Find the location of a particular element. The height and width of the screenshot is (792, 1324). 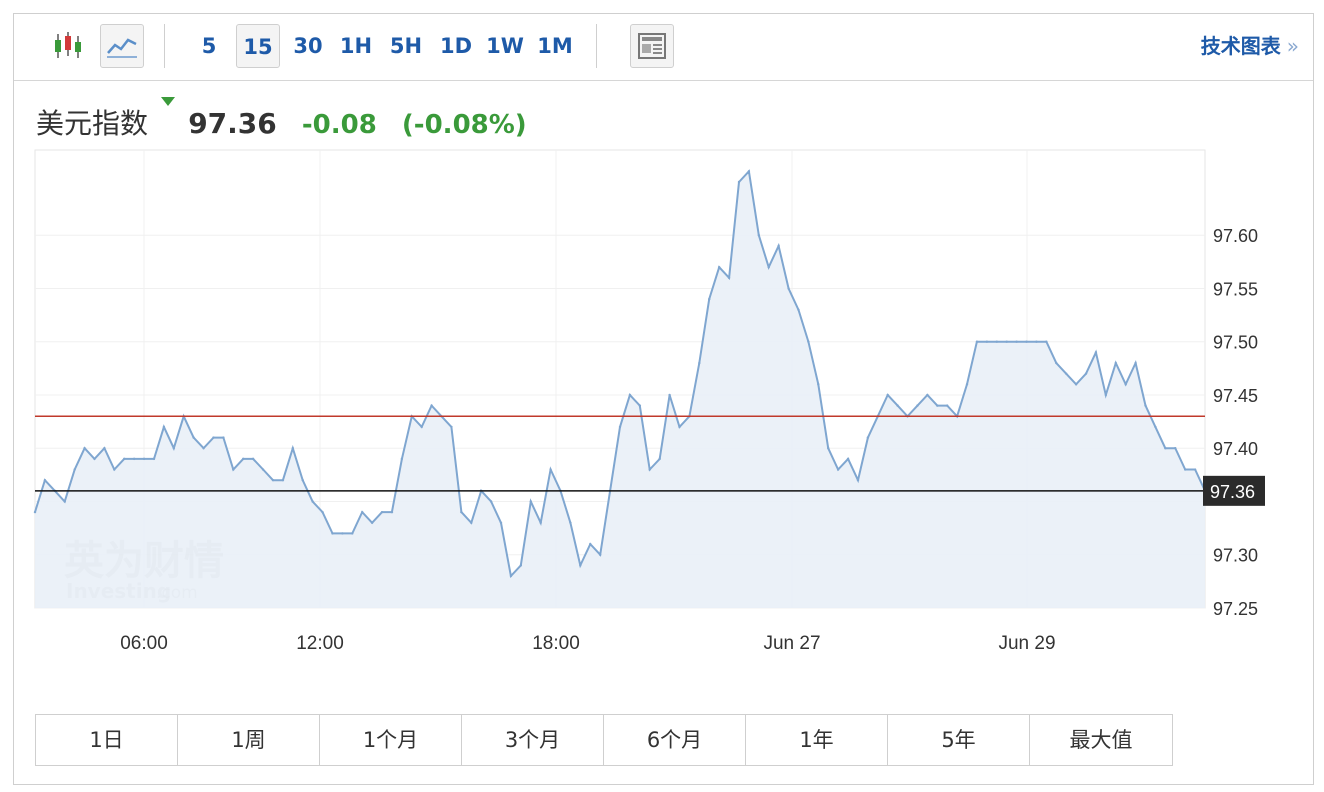

range-5y: 5年 is located at coordinates (959, 740).